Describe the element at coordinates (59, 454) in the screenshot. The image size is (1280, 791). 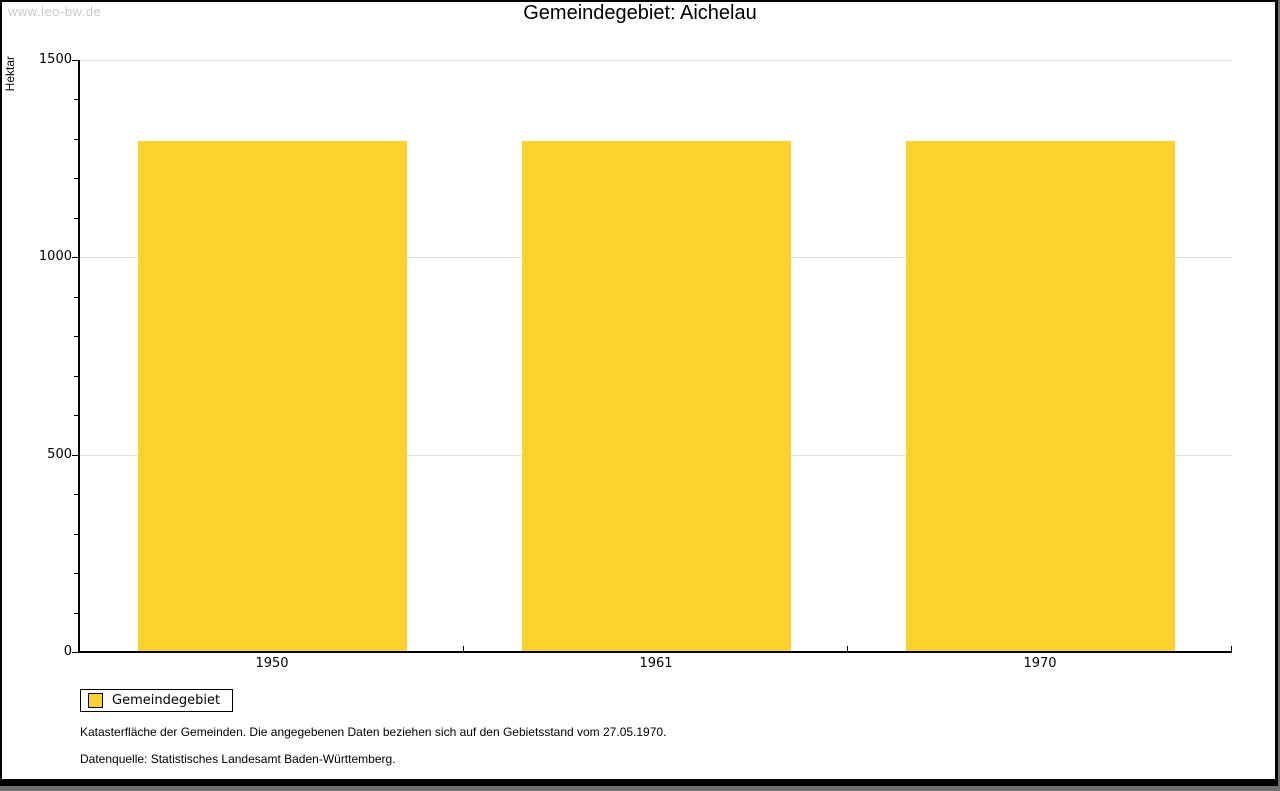
I see `y-tick-label: 500` at that location.